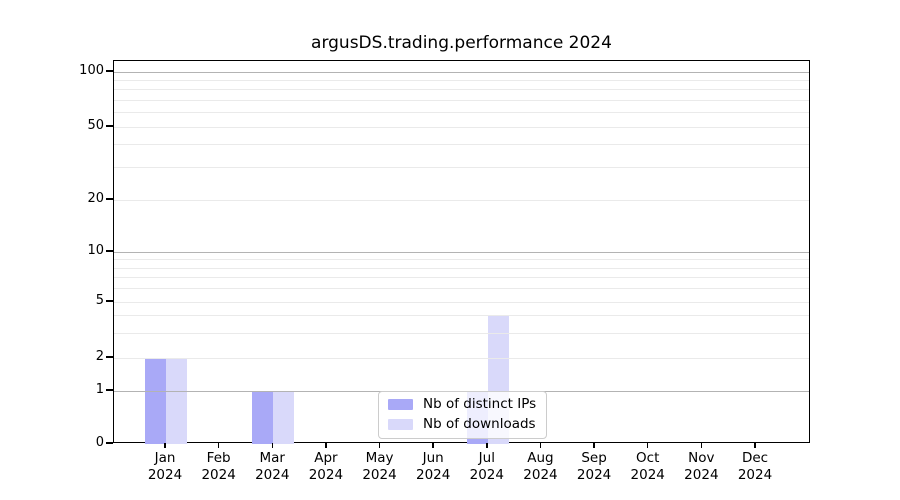 The image size is (900, 500). What do you see at coordinates (480, 404) in the screenshot?
I see `legend-label: Nb of distinct IPs` at bounding box center [480, 404].